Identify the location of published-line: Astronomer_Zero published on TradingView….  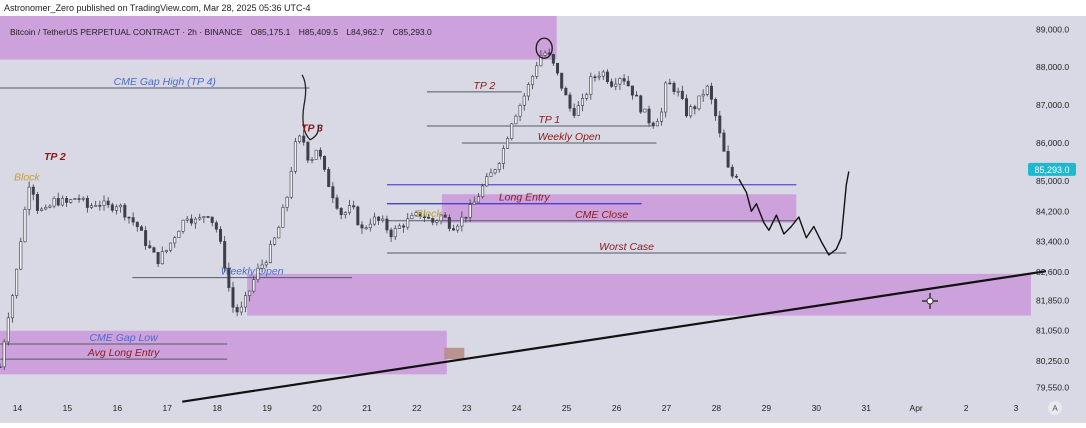
(157, 8).